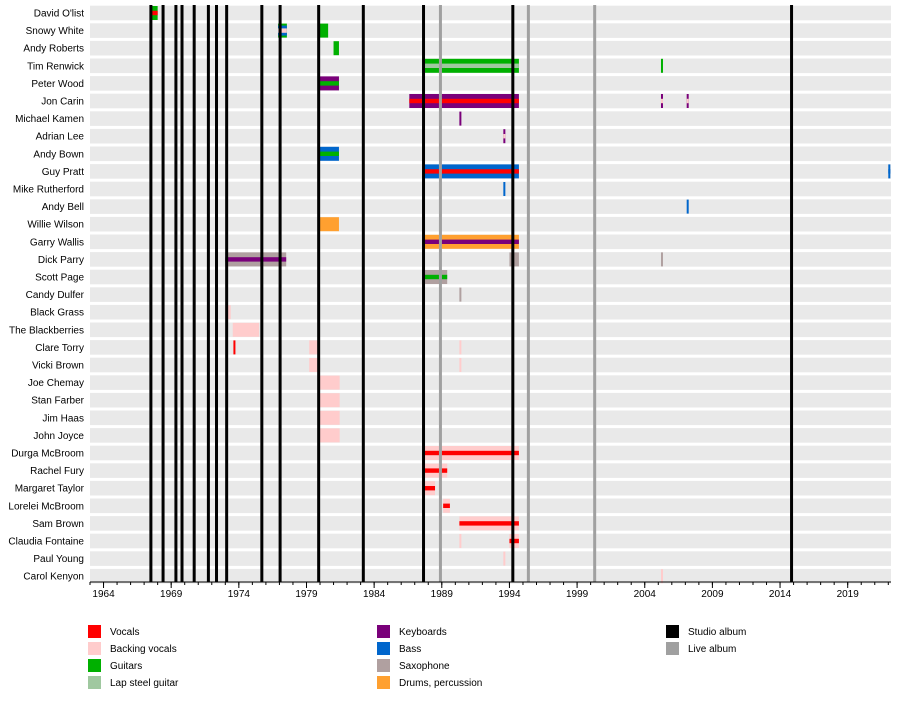 Image resolution: width=900 pixels, height=706 pixels. I want to click on legend-label: Lap steel guitar, so click(144, 683).